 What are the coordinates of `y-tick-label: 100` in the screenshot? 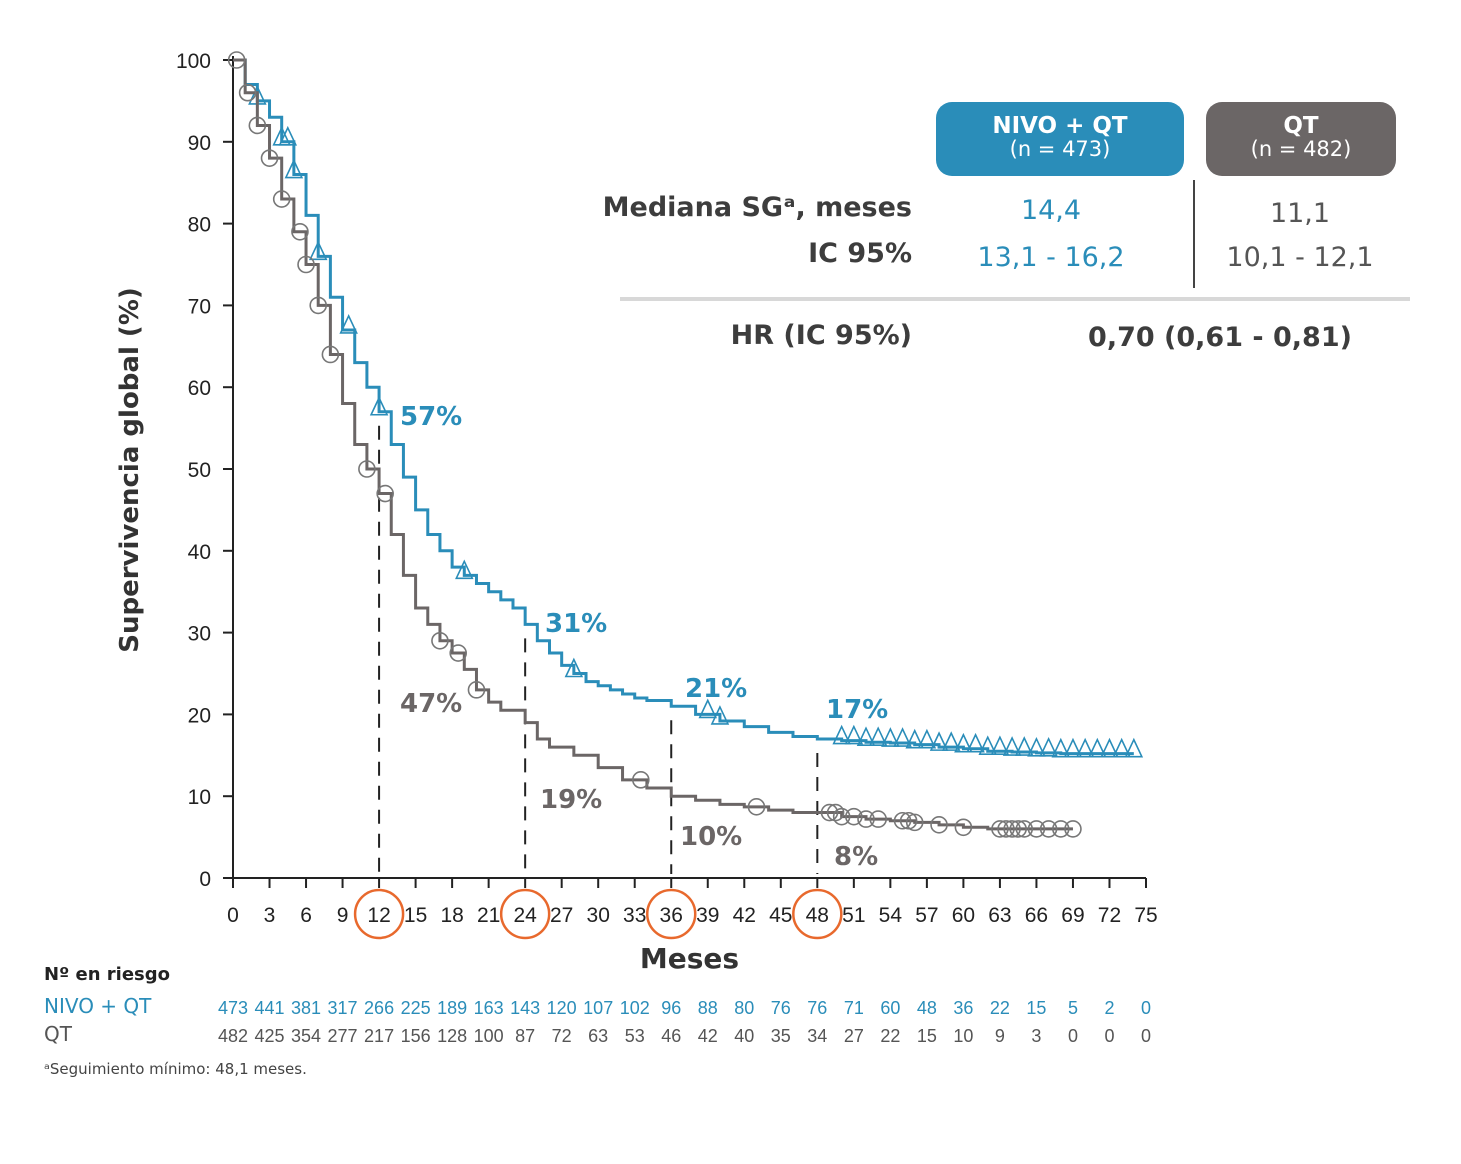 It's located at (193, 61).